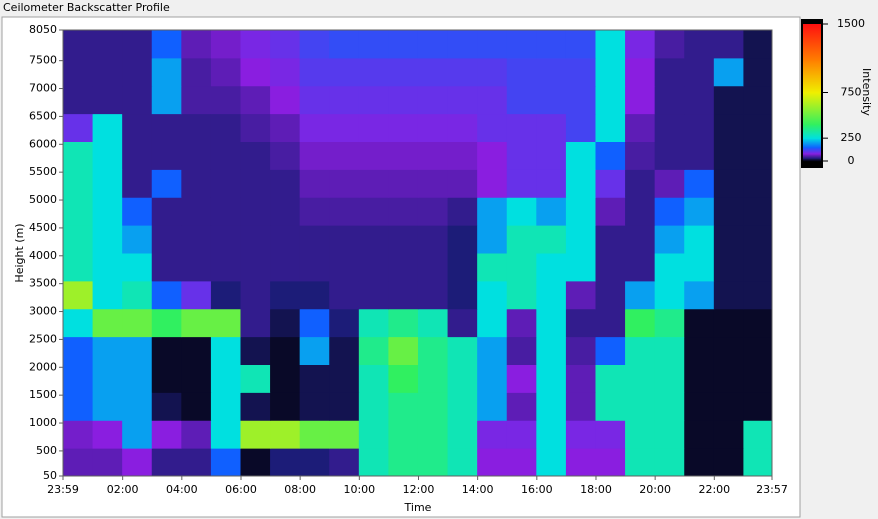 The image size is (878, 519). Describe the element at coordinates (812, 151) in the screenshot. I see `colorbar-segment` at that location.